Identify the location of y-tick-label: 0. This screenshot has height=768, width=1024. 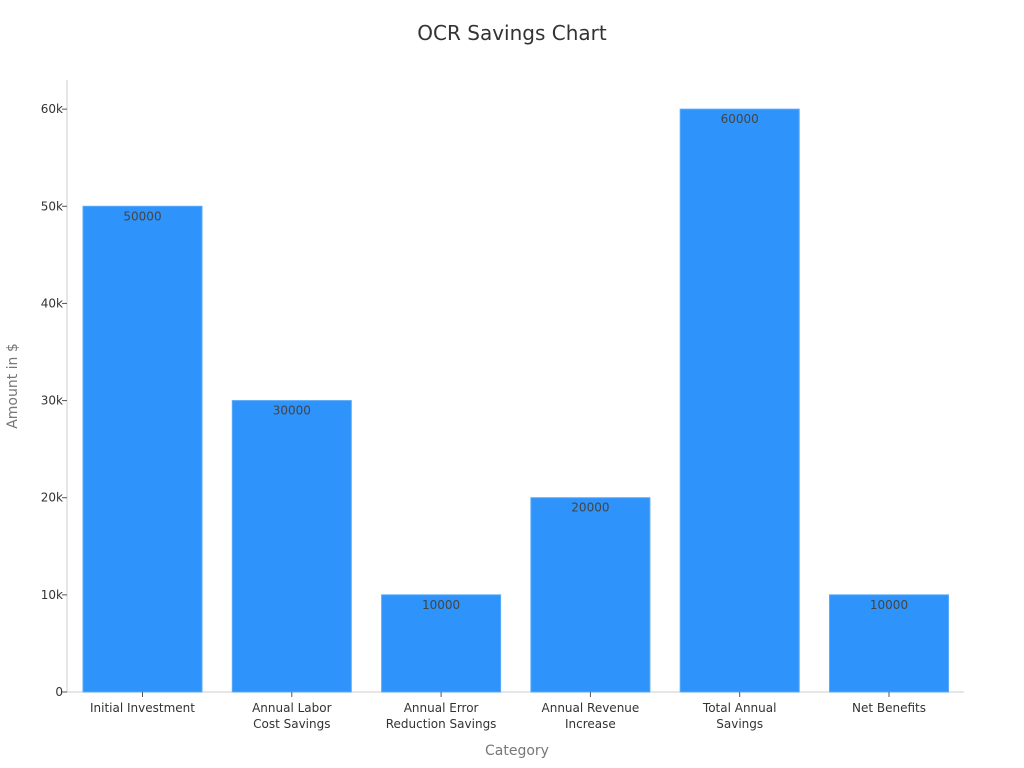
(59, 692).